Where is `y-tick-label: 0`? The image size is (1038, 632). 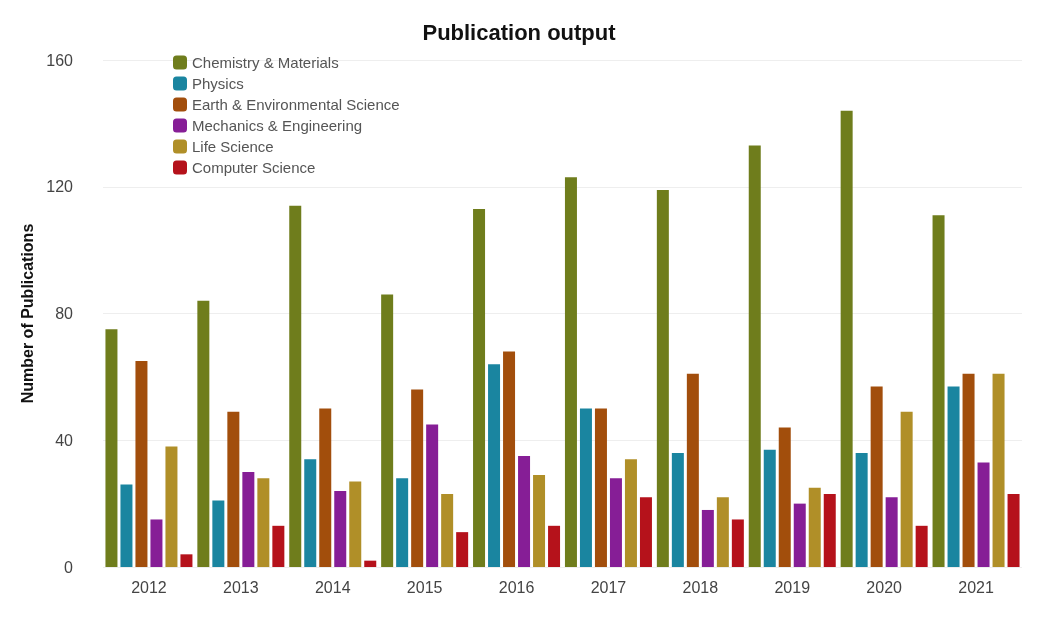
y-tick-label: 0 is located at coordinates (69, 567).